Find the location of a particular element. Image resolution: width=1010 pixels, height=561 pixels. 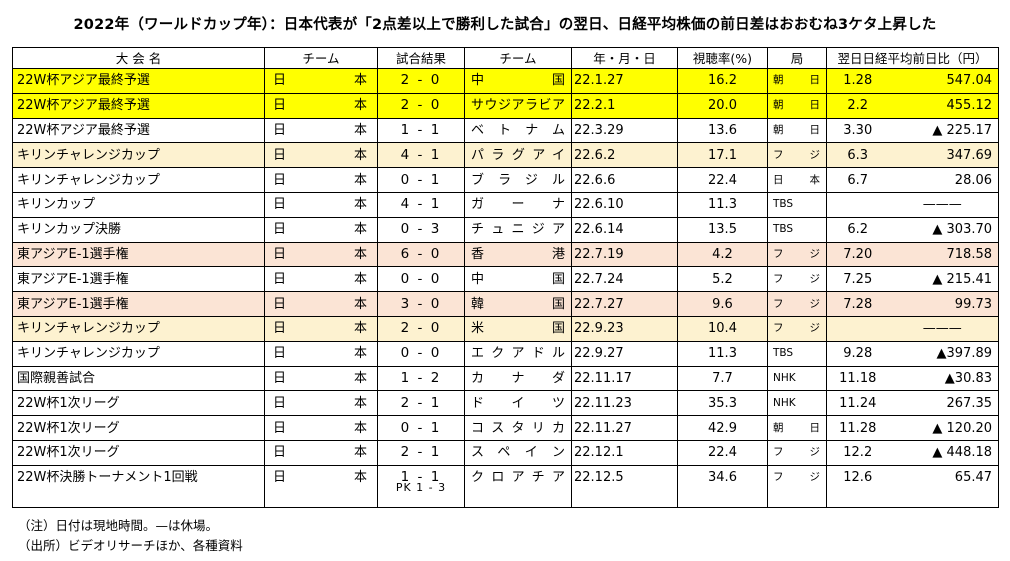

result-text: 0 - 3 is located at coordinates (421, 229).